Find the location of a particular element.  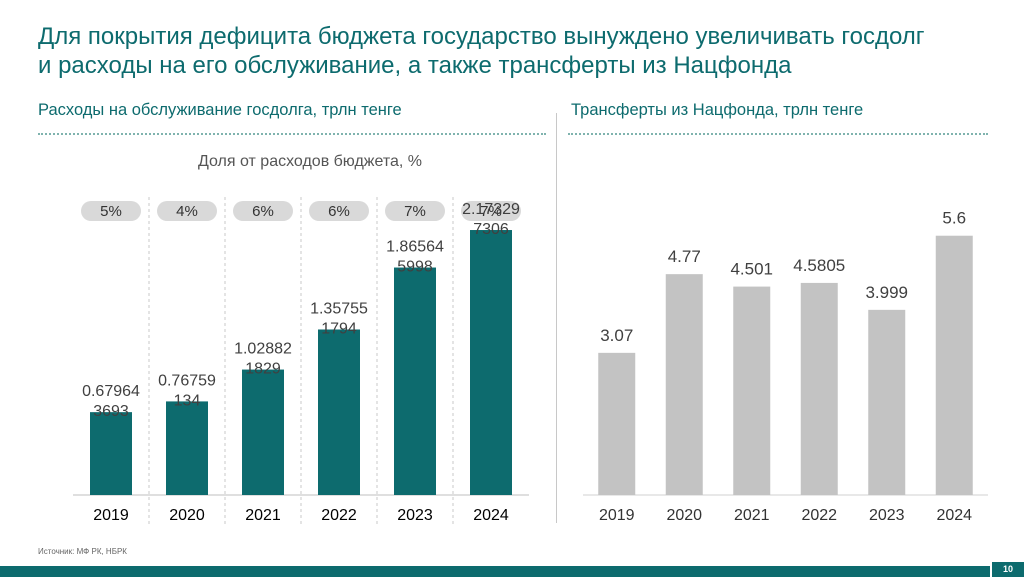

value-label-line: 3693 is located at coordinates (111, 411).